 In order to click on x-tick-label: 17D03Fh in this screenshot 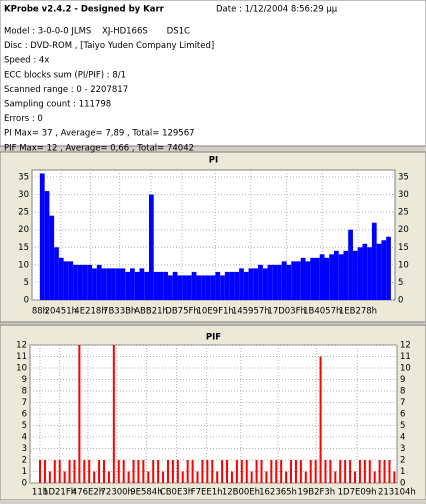, I will do `click(286, 312)`.